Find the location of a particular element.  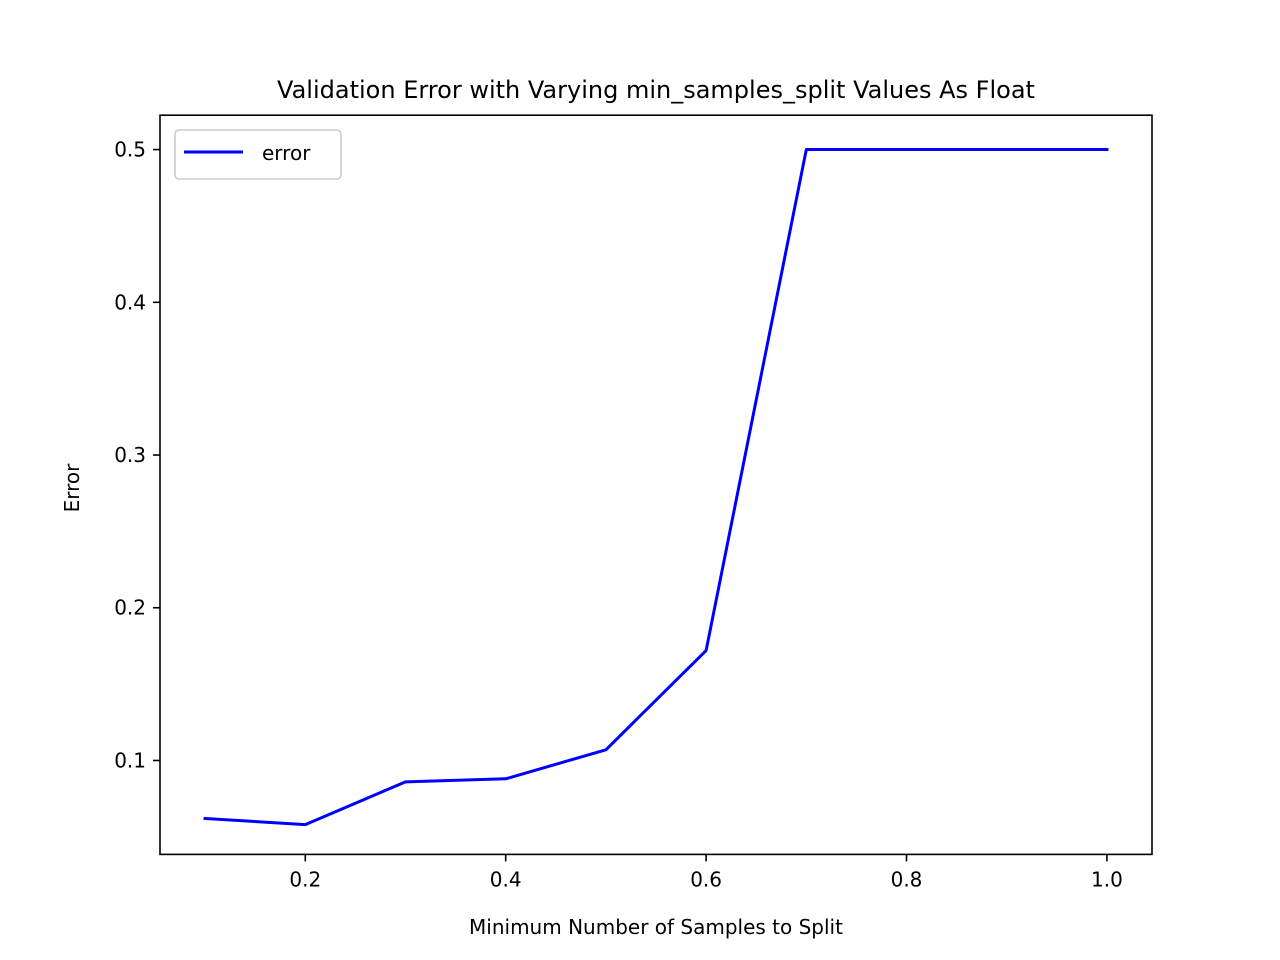

x-tick-label: 1.0 is located at coordinates (1107, 879).